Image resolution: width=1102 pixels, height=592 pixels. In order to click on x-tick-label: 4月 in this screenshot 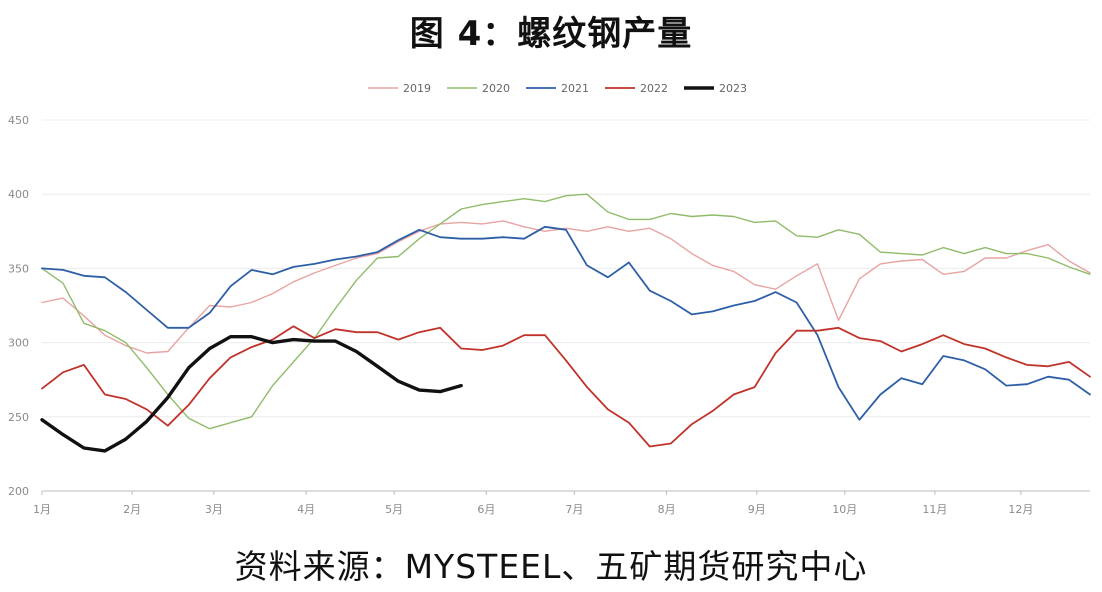, I will do `click(306, 509)`.